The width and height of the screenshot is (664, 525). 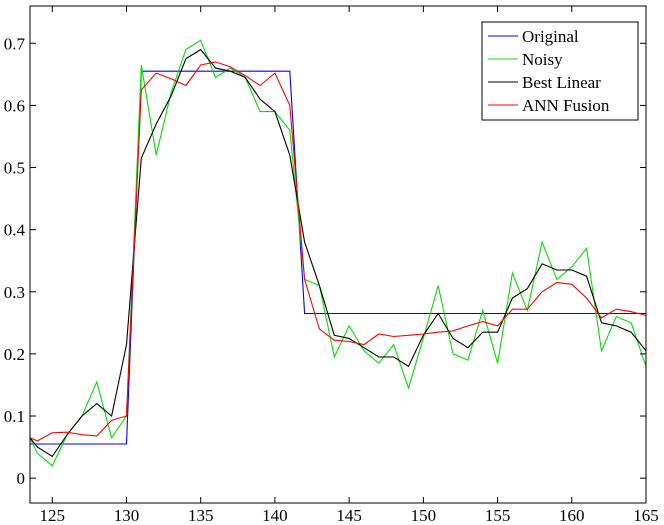 What do you see at coordinates (542, 59) in the screenshot?
I see `legend-label: Noisy` at bounding box center [542, 59].